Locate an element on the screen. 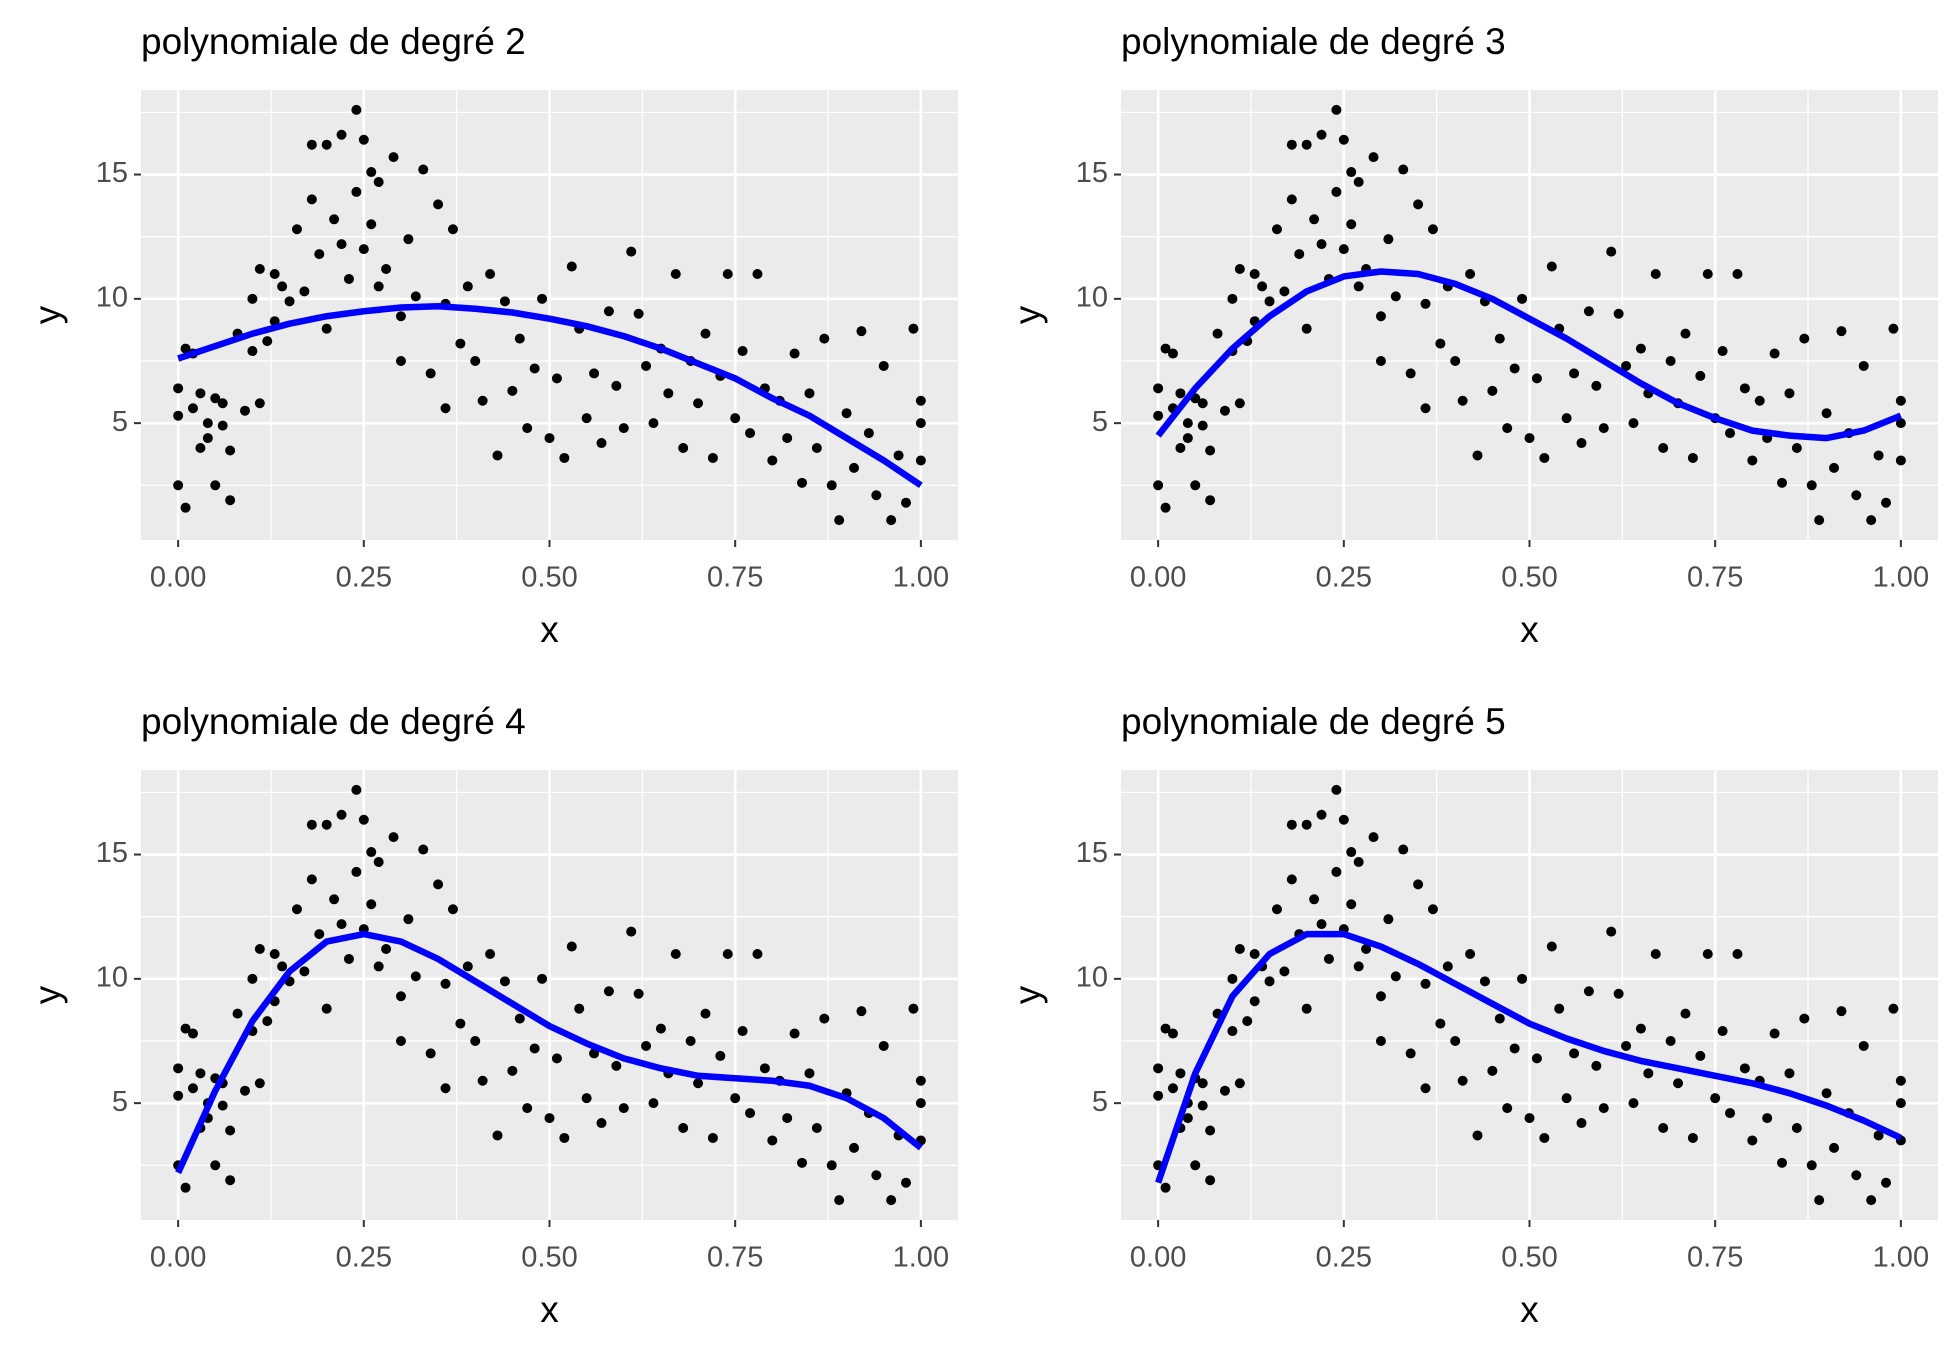 This screenshot has height=1355, width=1950. x-tick-label: 0.00 is located at coordinates (178, 1258).